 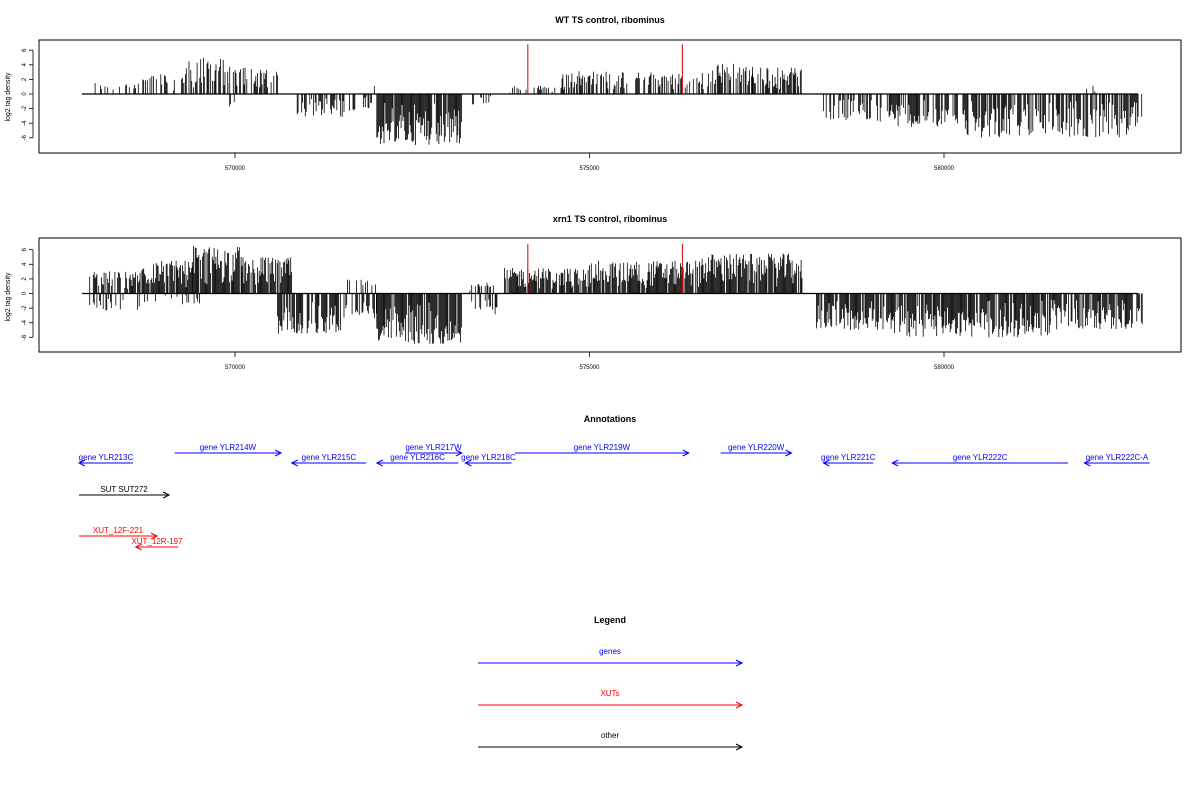 I want to click on wt-axes: 6 4 2 0 -2 -4 -6 570000 575000 580000, so click(x=488, y=110).